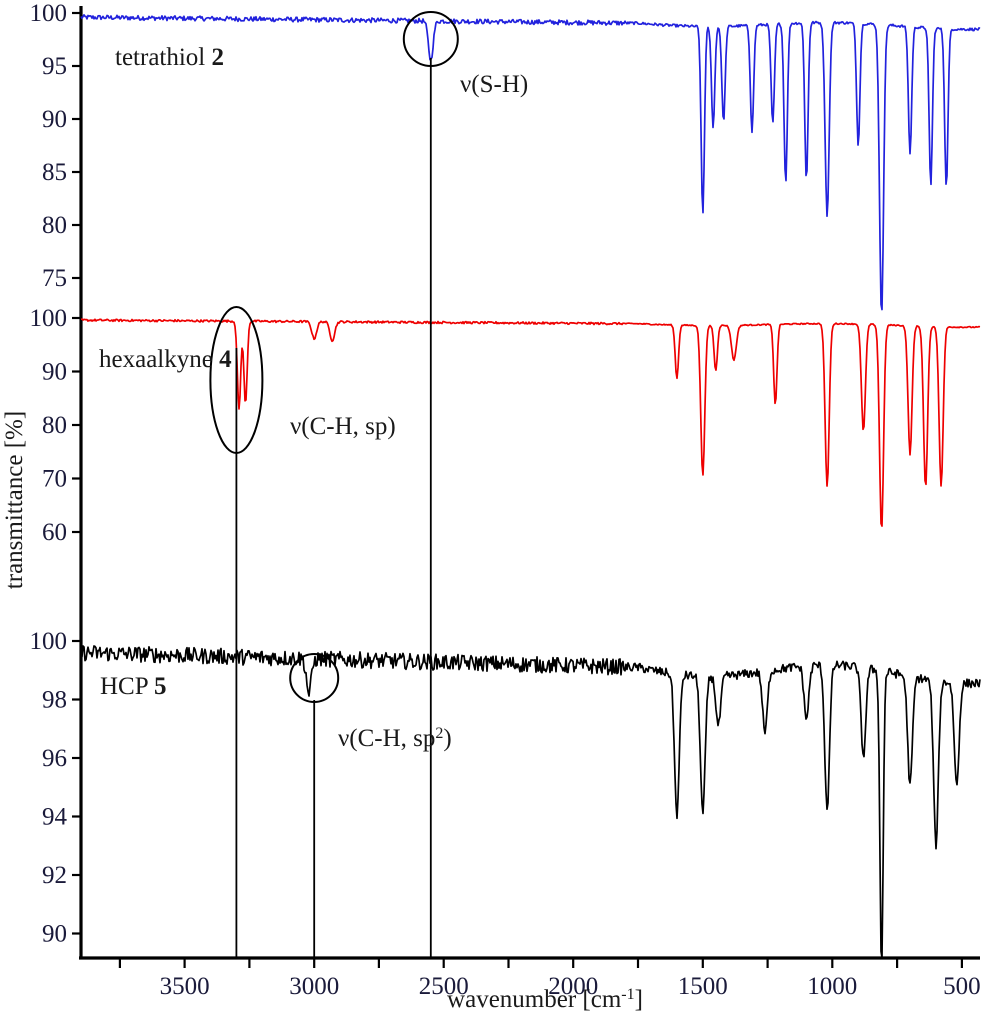 This screenshot has width=986, height=1024. Describe the element at coordinates (54, 66) in the screenshot. I see `y-tick-label: 95` at that location.